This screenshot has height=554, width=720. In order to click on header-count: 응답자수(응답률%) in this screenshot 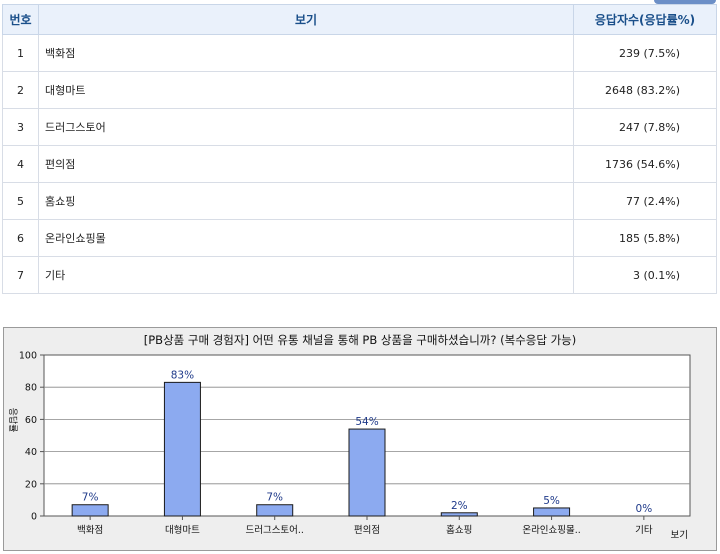, I will do `click(645, 19)`.